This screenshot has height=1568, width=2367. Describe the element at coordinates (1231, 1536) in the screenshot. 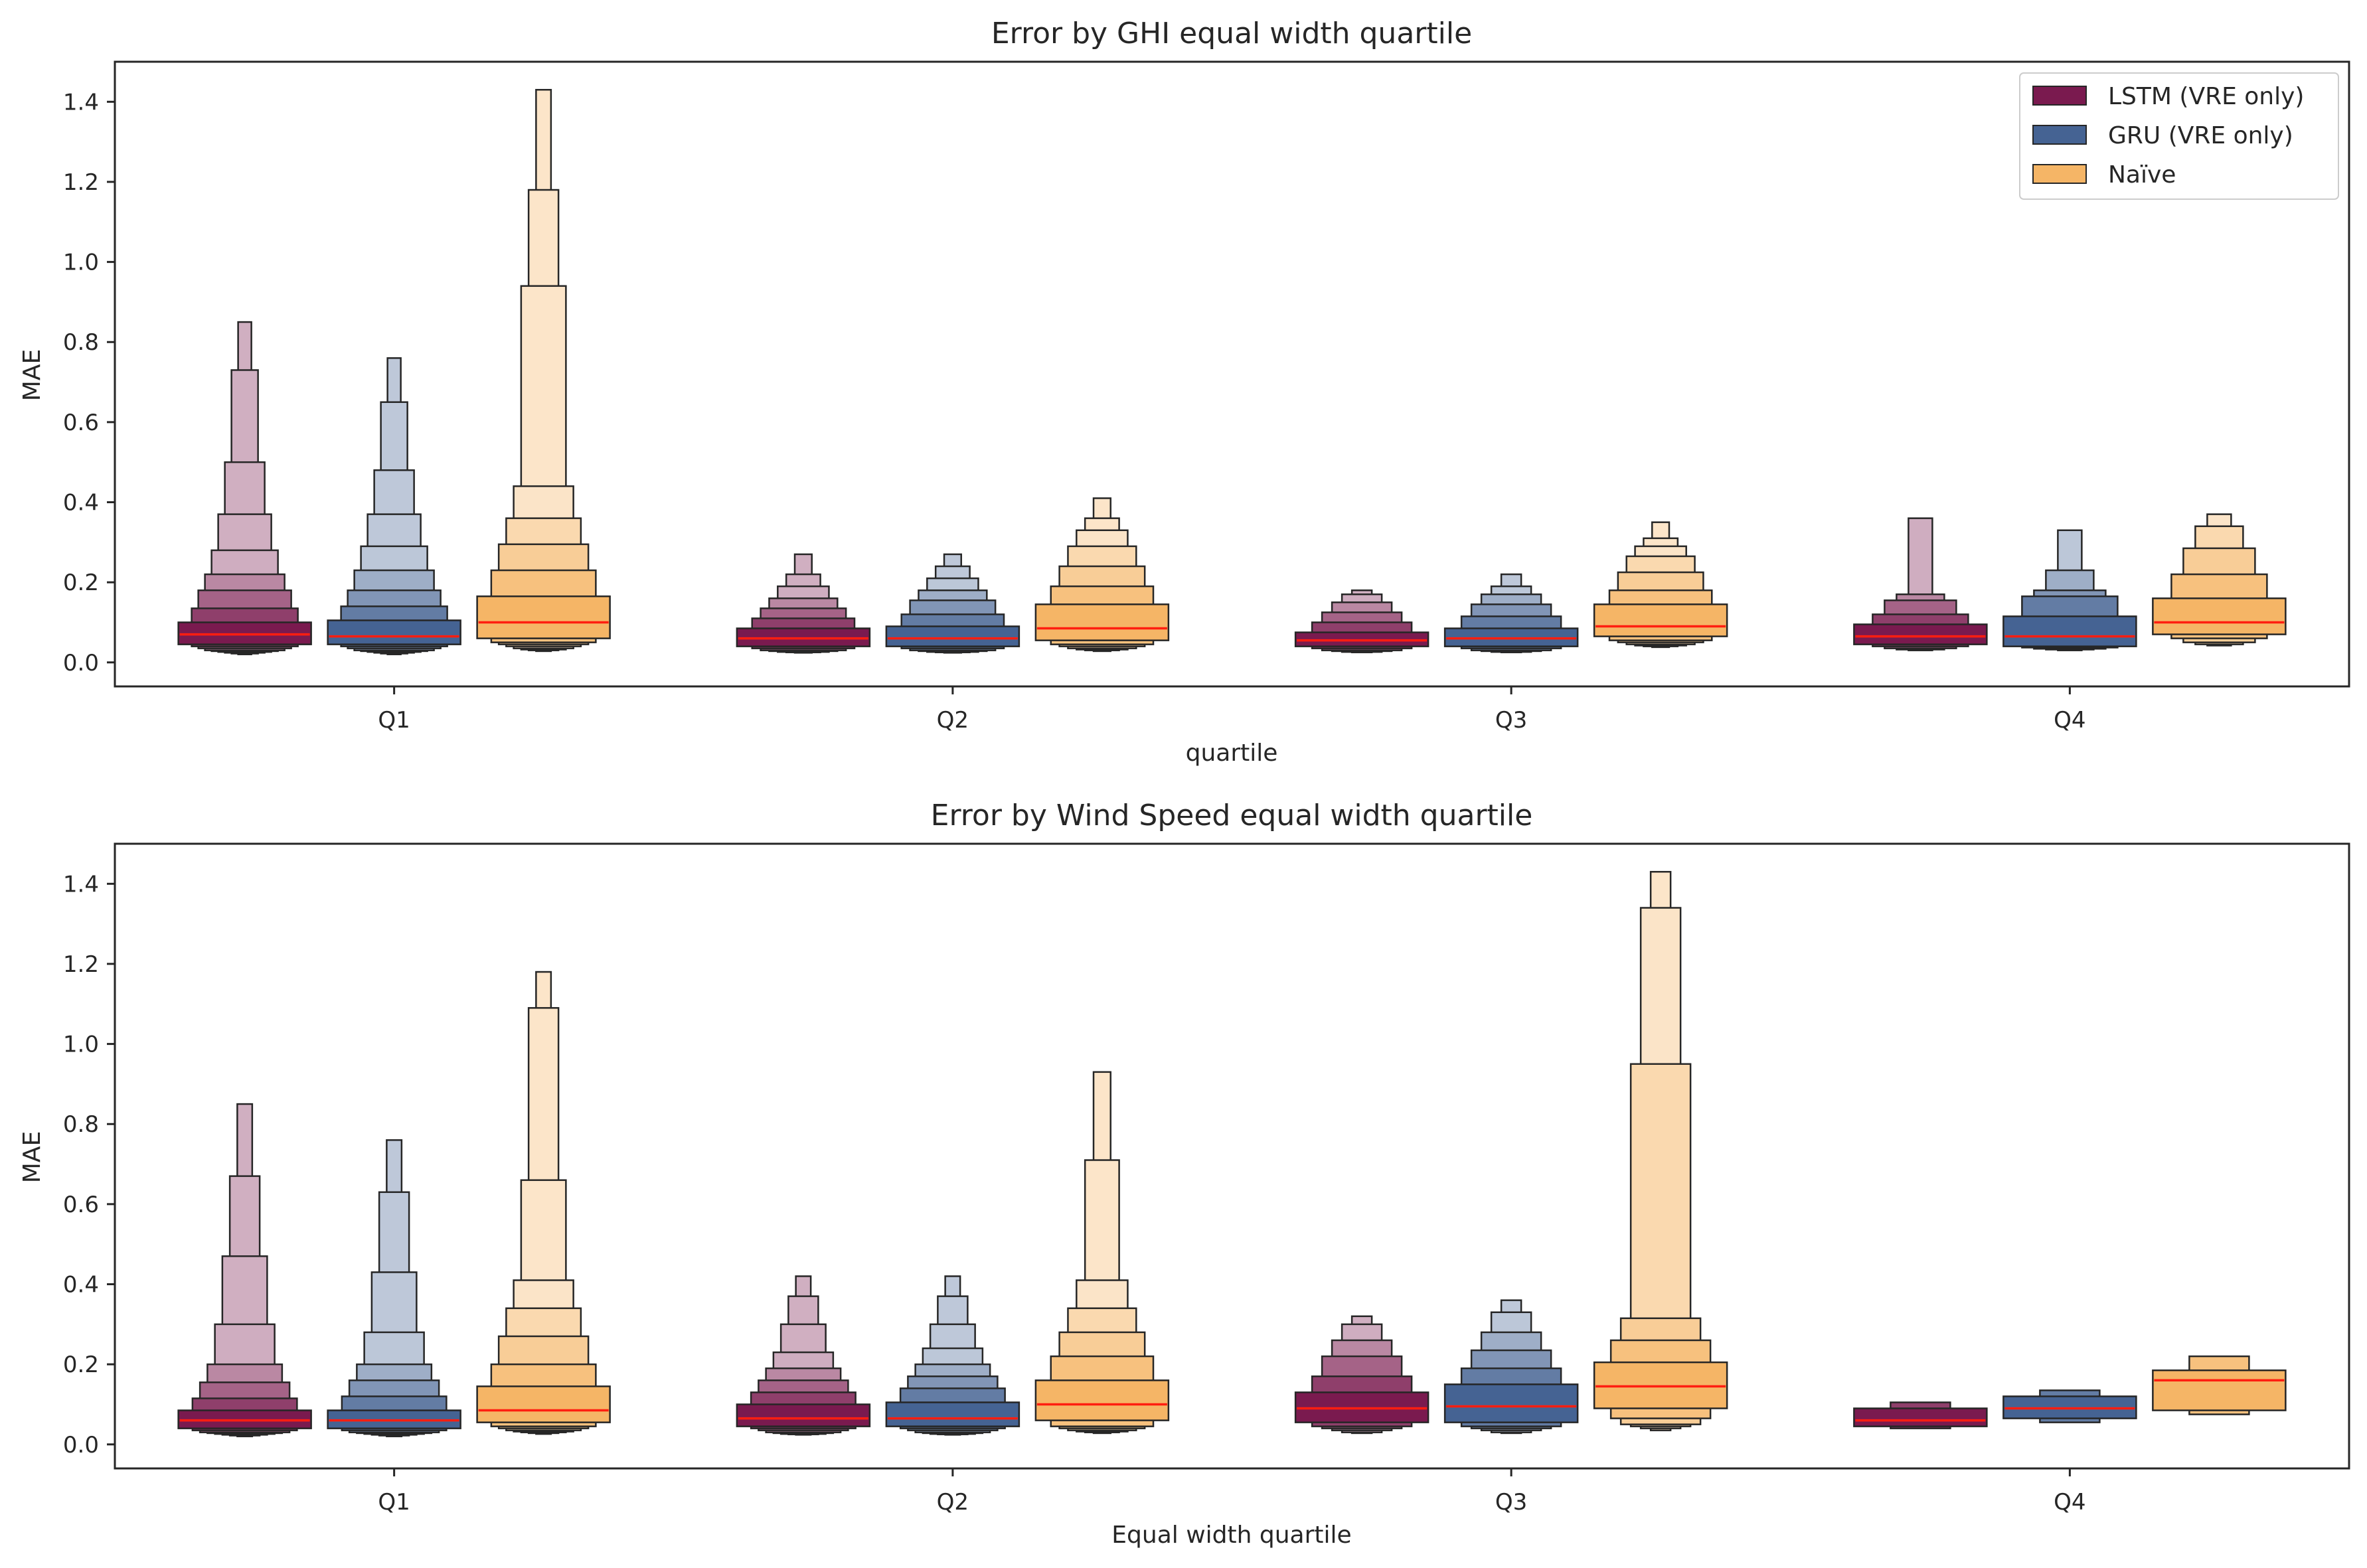

I see `x-axis-label-wind: Equal width quartile` at that location.